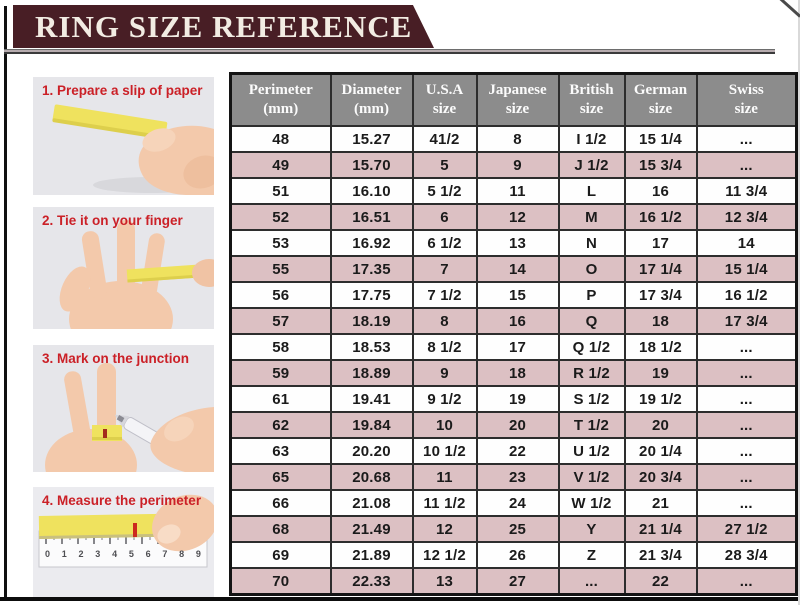  Describe the element at coordinates (280, 373) in the screenshot. I see `table-cell: 59` at that location.